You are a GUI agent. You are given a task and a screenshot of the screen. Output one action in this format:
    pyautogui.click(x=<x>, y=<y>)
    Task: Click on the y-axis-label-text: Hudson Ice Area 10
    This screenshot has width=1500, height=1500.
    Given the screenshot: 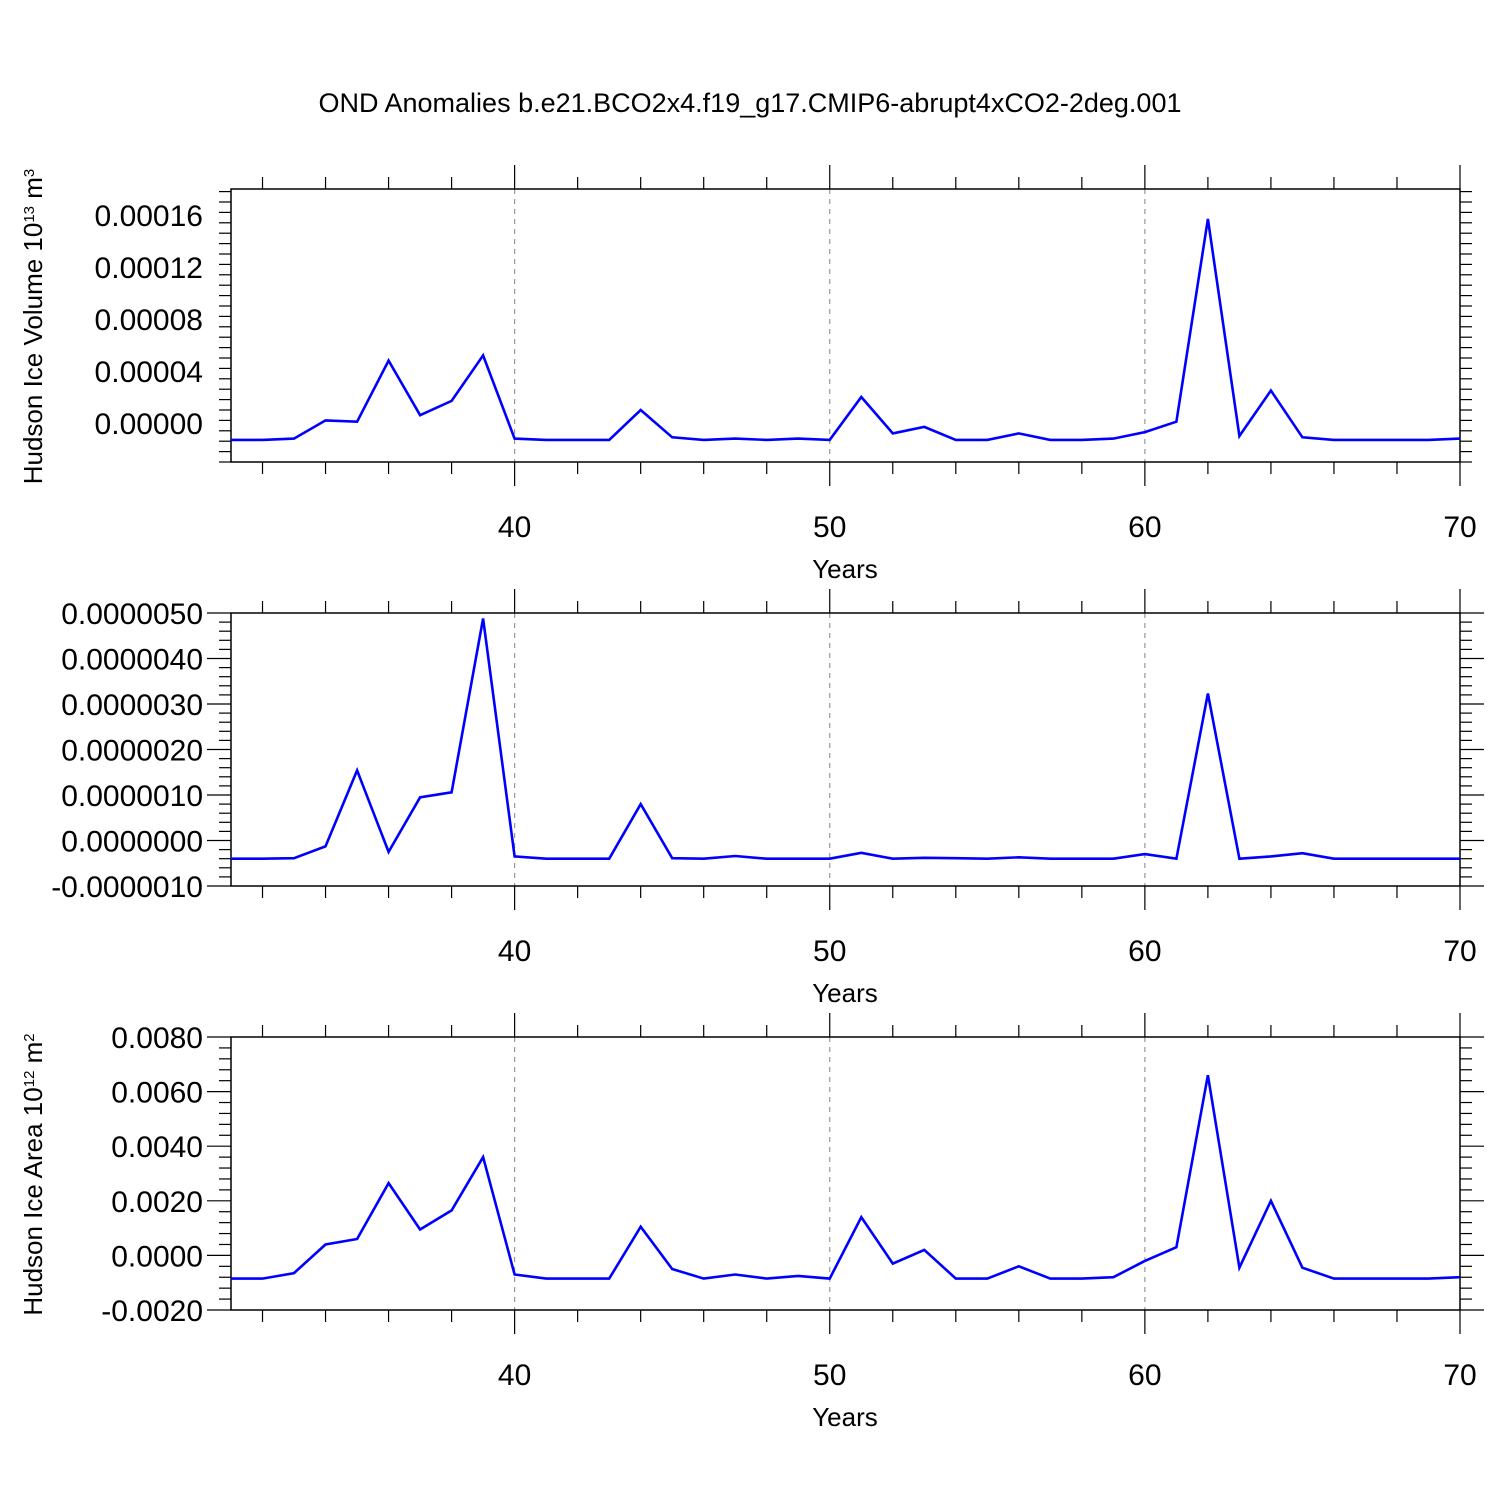 What is the action you would take?
    pyautogui.click(x=33, y=1201)
    